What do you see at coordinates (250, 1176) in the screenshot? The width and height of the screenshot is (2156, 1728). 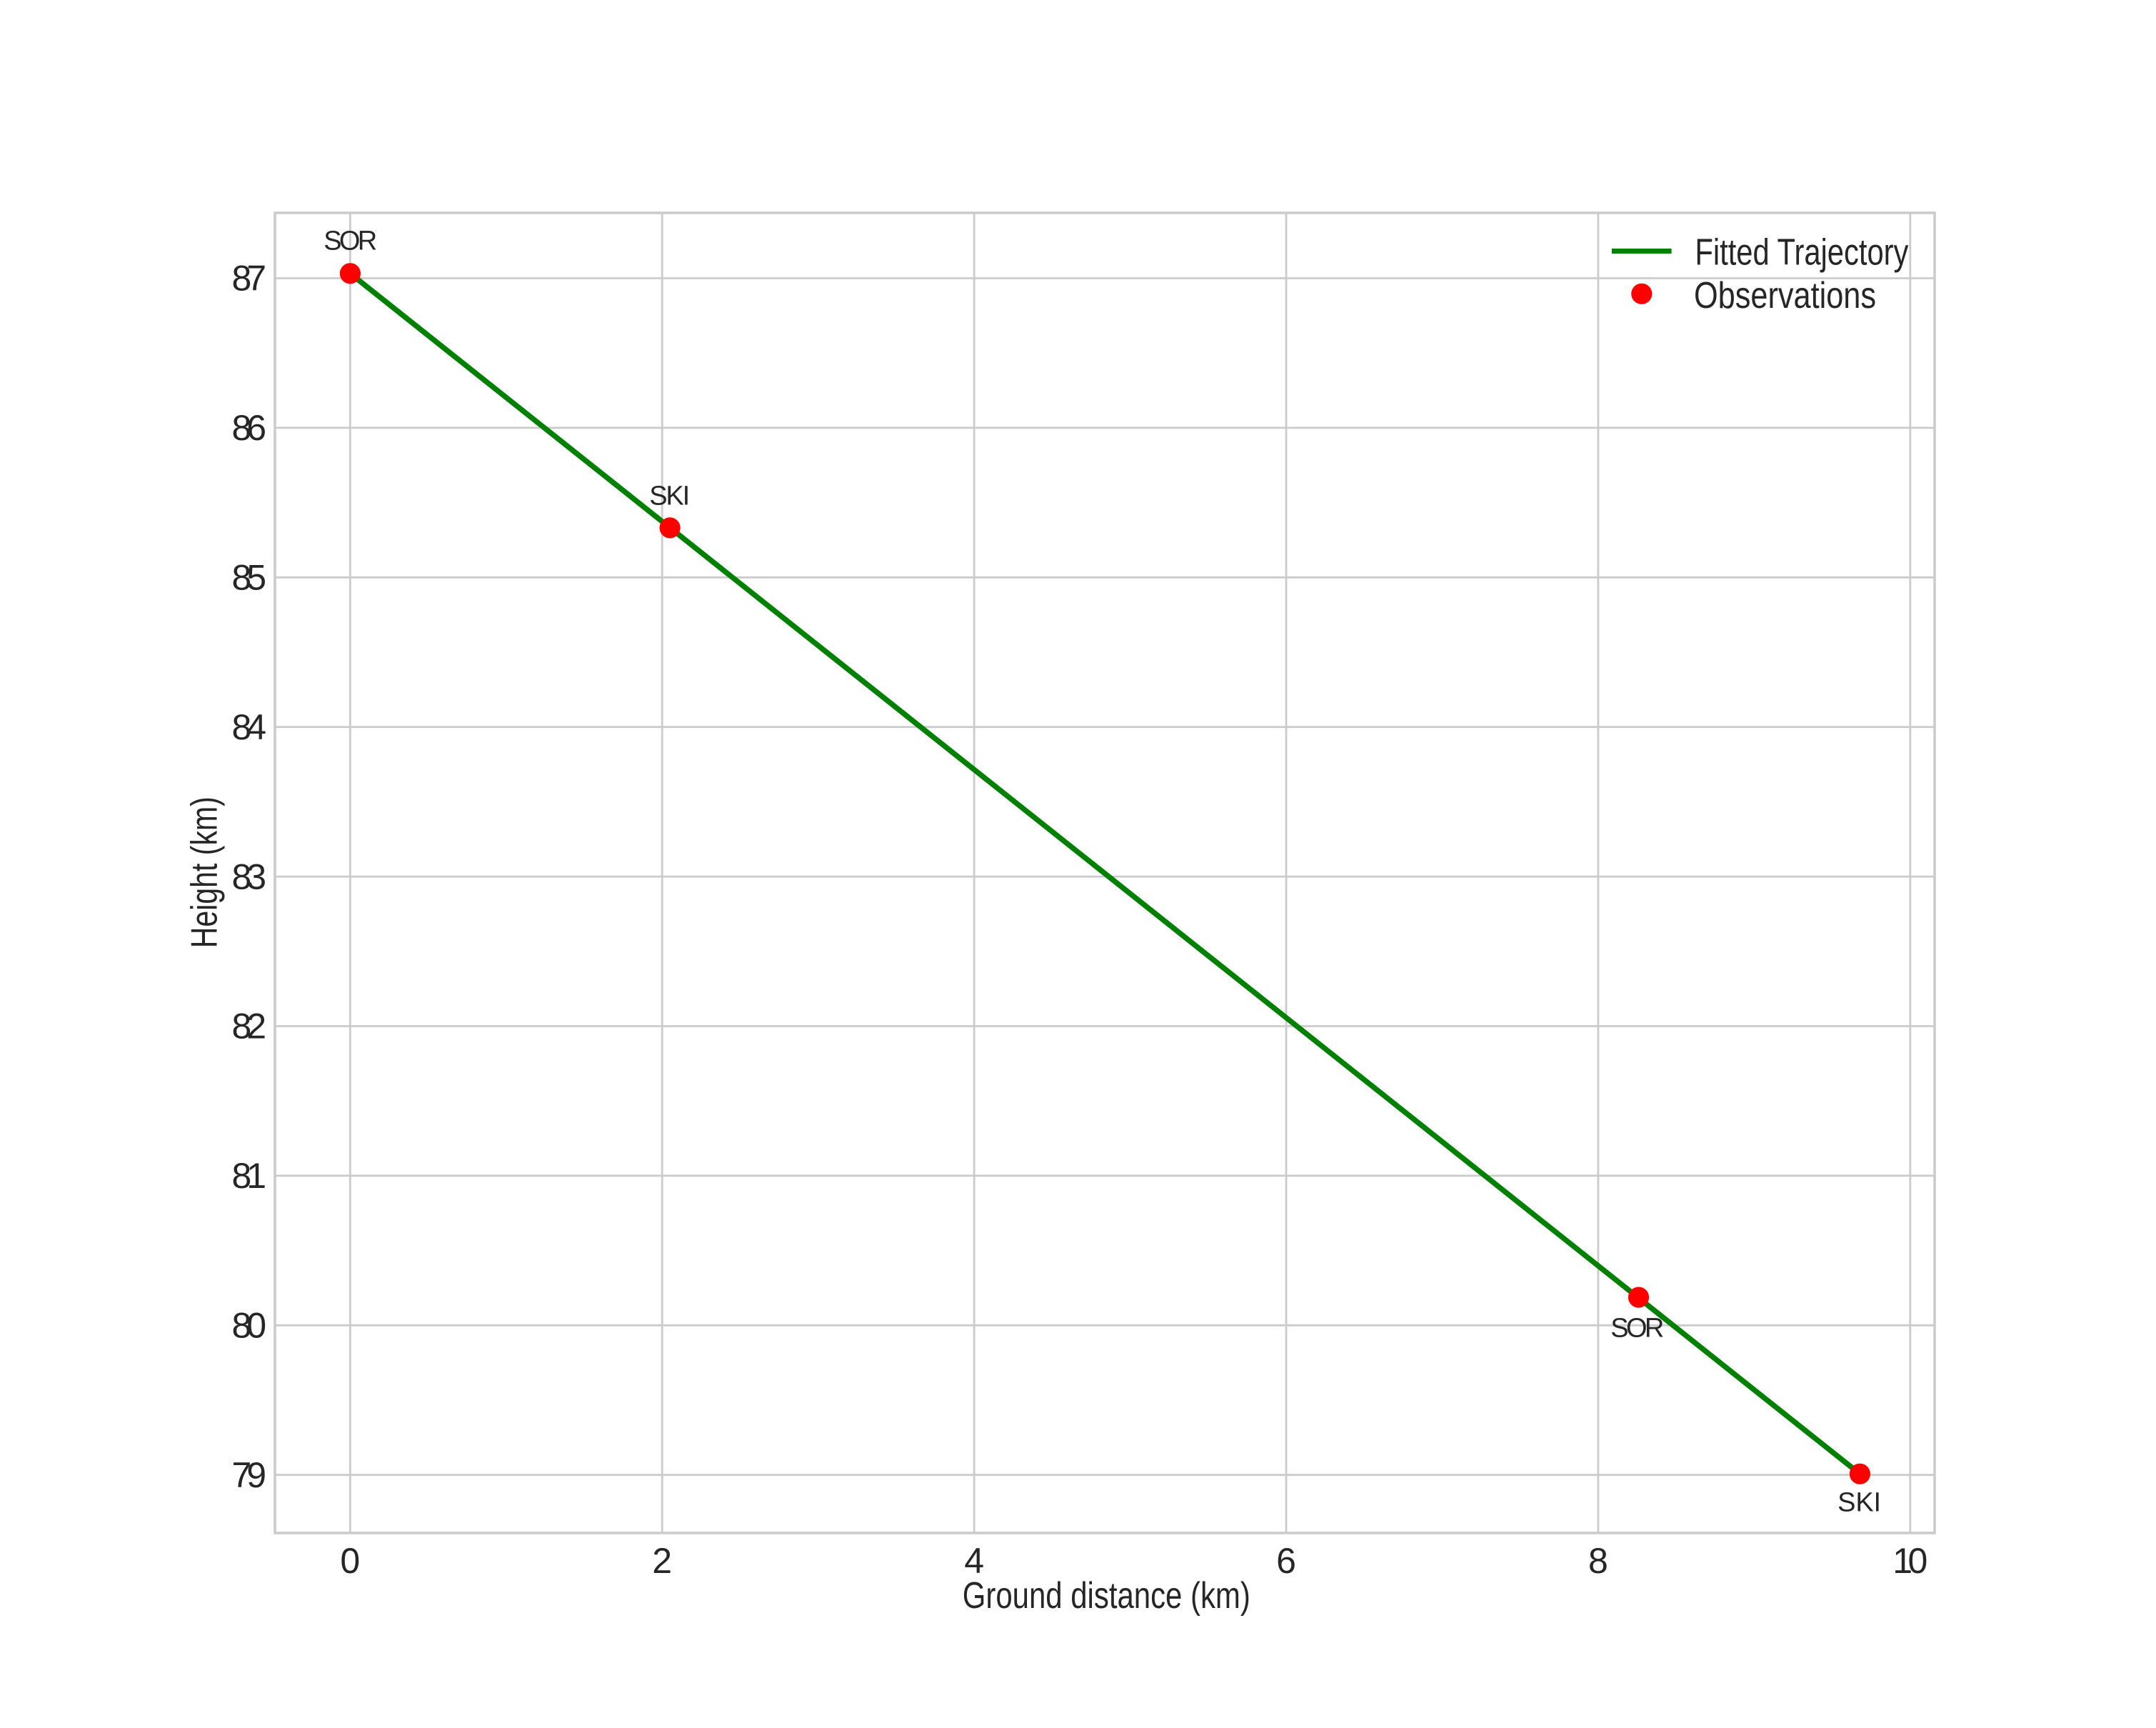 I see `svg-text: 81` at bounding box center [250, 1176].